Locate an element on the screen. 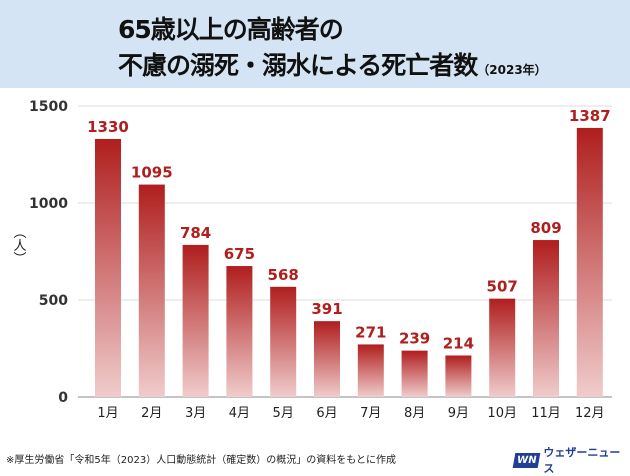 The width and height of the screenshot is (630, 476). chart-title-main: 不慮の溺死・溺水による死亡者数 is located at coordinates (298, 65).